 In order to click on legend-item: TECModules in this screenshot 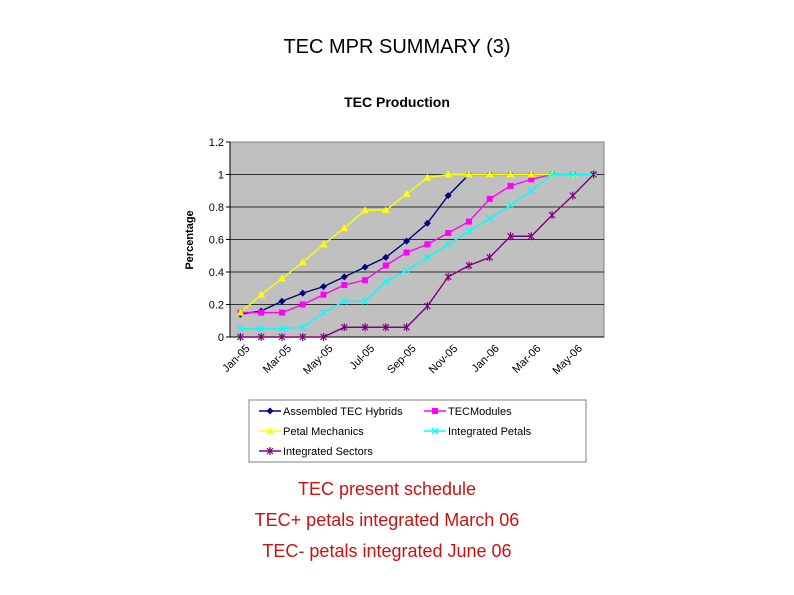, I will do `click(468, 412)`.